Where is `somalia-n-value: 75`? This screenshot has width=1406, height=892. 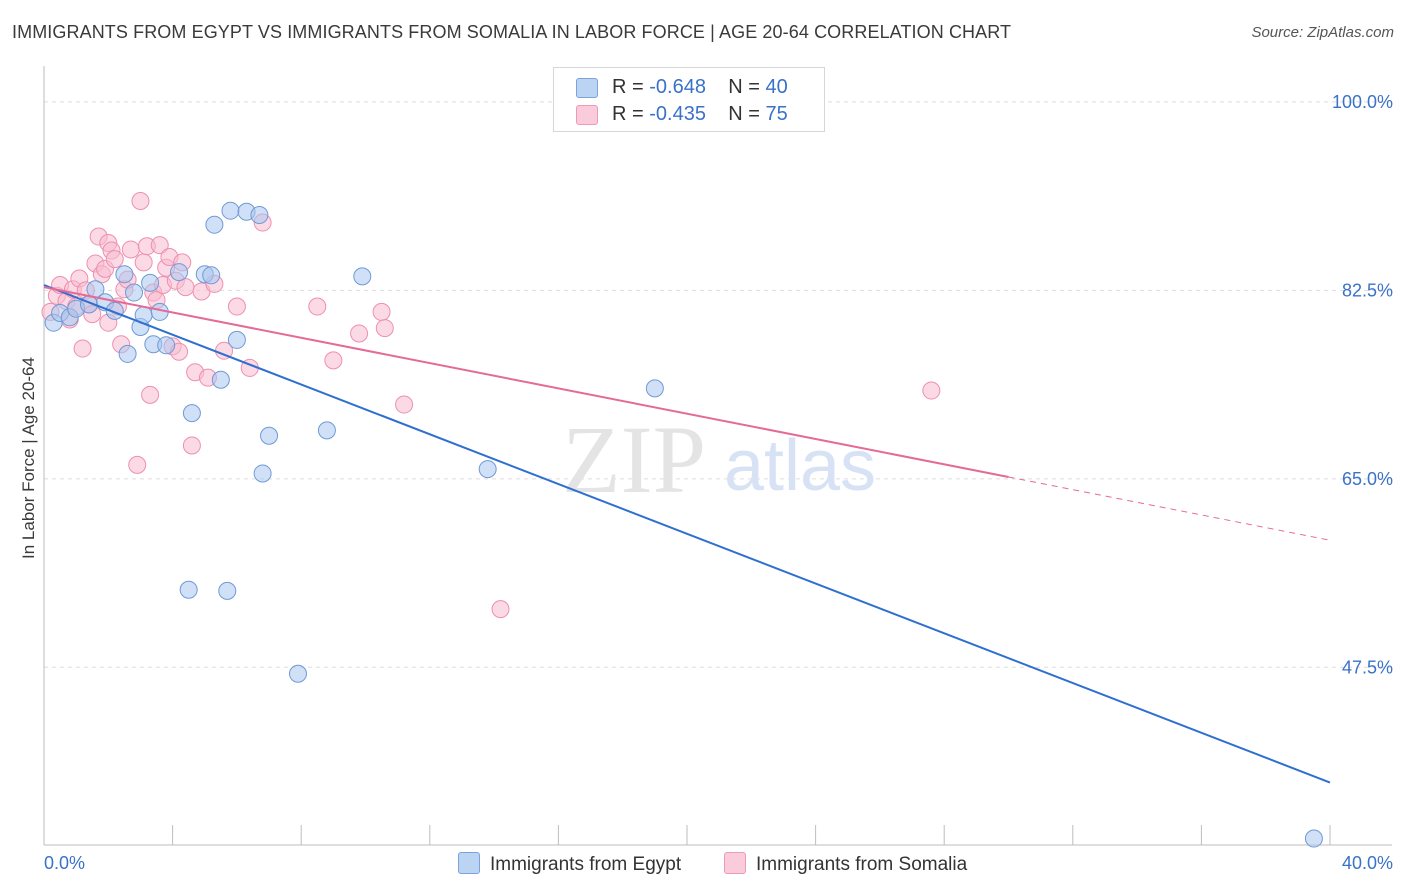
somalia-n-value: 75 is located at coordinates (776, 114).